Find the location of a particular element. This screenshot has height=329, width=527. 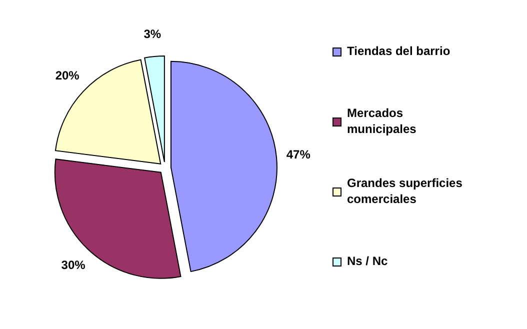

legend-label: Ns / Nc is located at coordinates (367, 261).